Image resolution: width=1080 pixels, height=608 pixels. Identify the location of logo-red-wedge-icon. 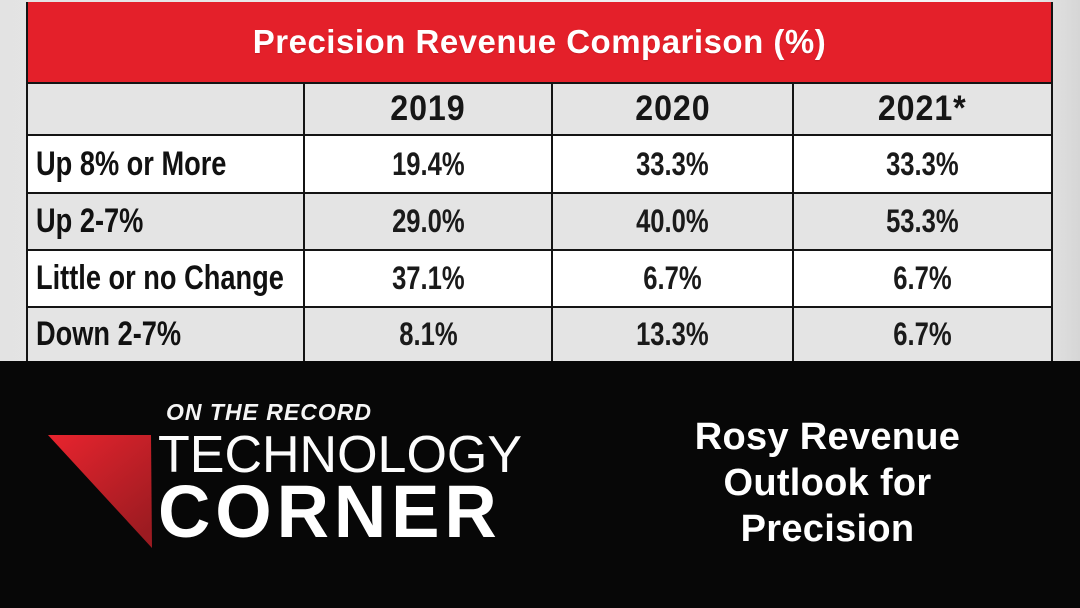
(100, 491).